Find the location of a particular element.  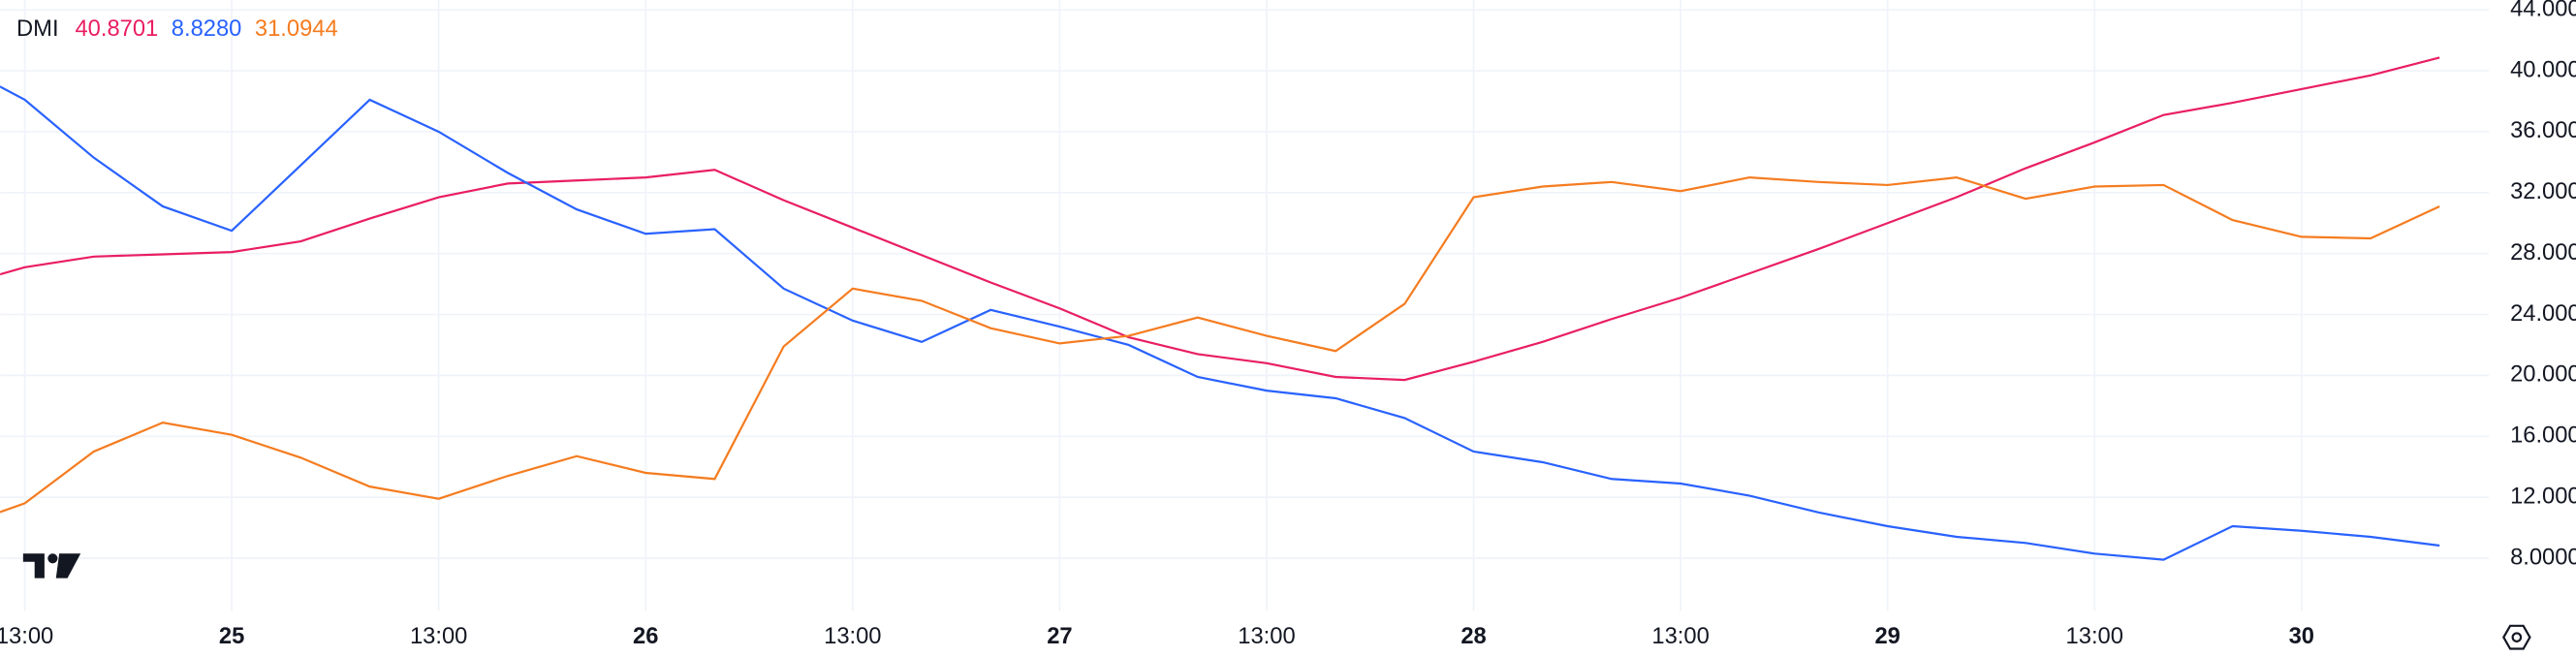

y-tick-label: 20.0000 is located at coordinates (2543, 375).